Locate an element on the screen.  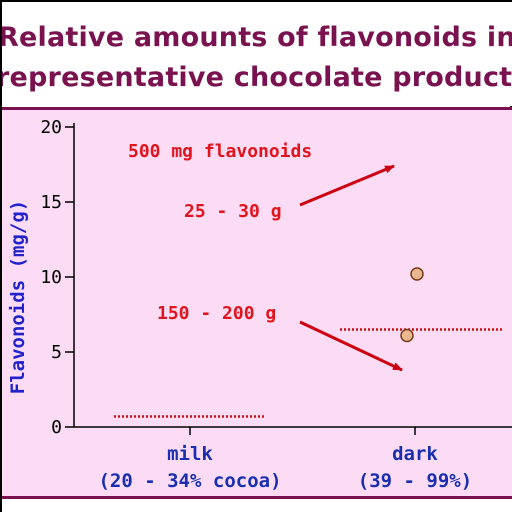
bottom-strip is located at coordinates (257, 506).